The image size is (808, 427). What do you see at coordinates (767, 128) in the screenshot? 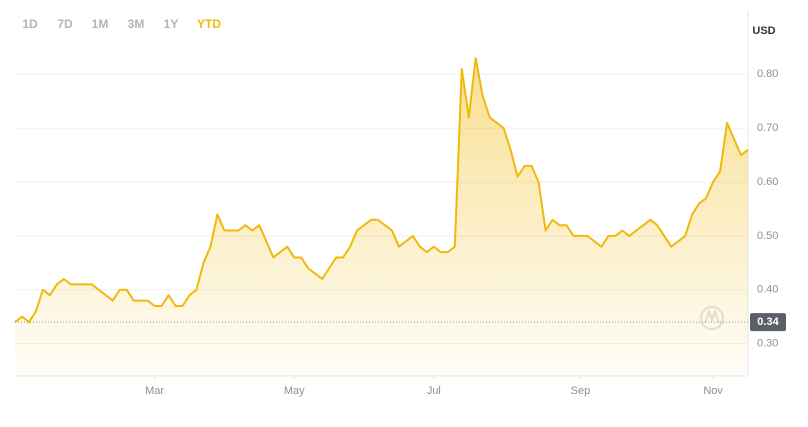
I see `y-tick-label: 0.70` at bounding box center [767, 128].